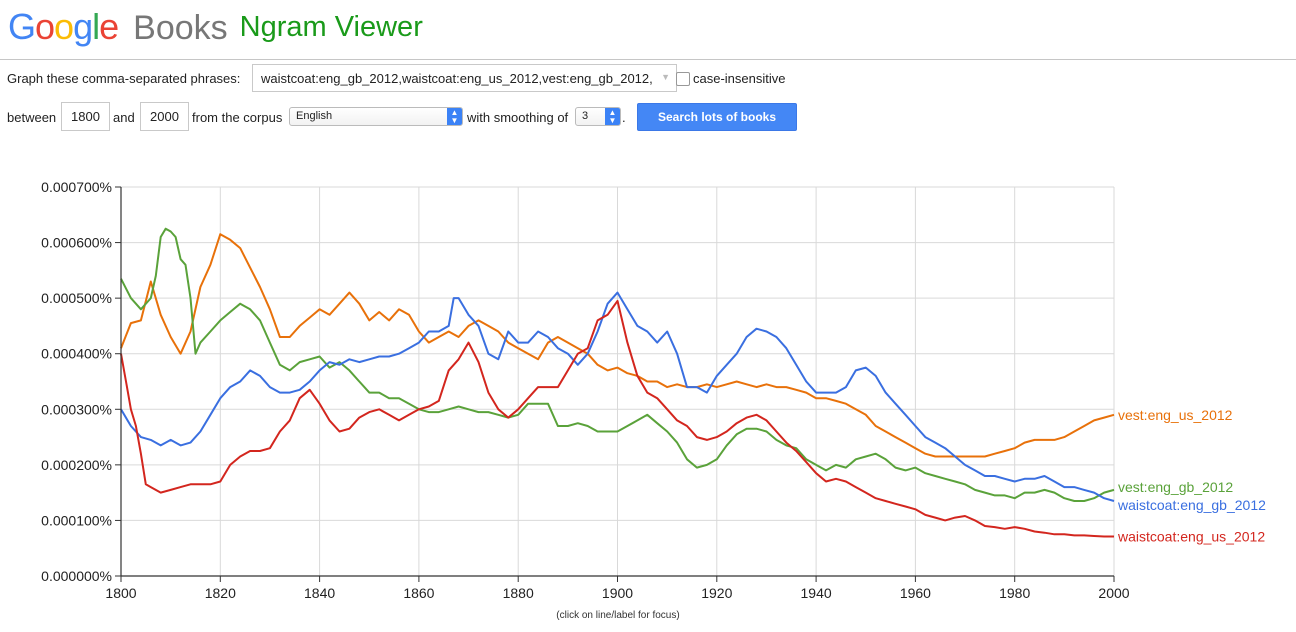  I want to click on and-label: and, so click(124, 117).